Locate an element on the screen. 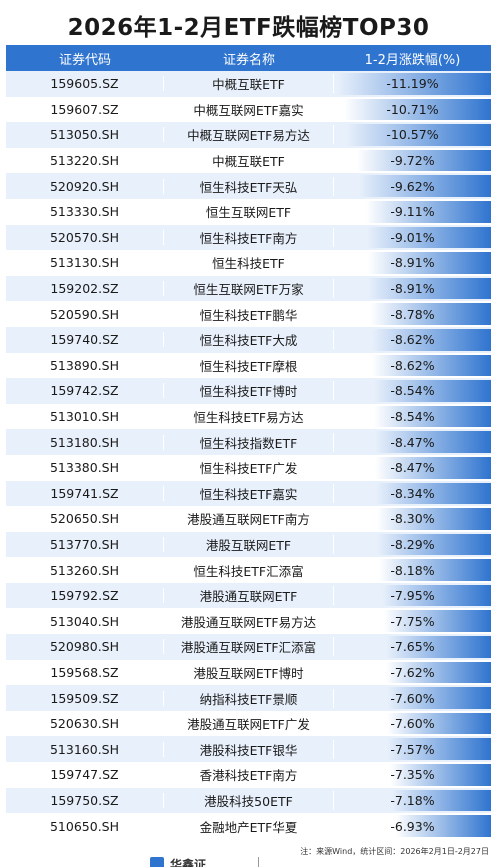 The image size is (497, 867). change-value: -9.01% is located at coordinates (412, 237).